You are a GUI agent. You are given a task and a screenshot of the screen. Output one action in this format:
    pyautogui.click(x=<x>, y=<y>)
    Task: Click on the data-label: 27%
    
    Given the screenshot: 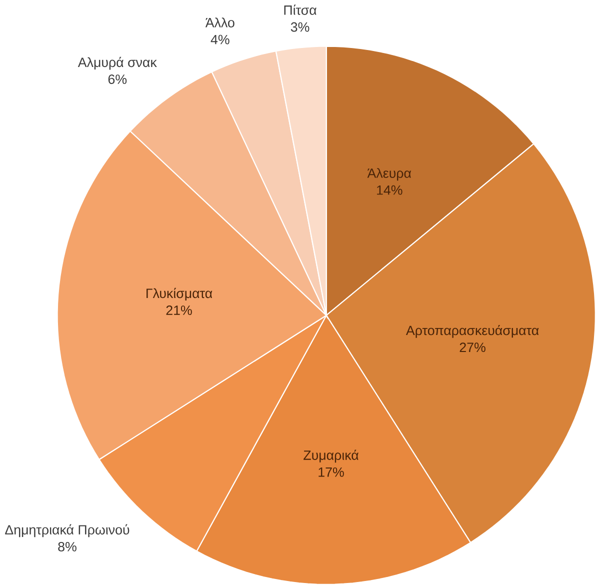 What is the action you would take?
    pyautogui.click(x=473, y=347)
    